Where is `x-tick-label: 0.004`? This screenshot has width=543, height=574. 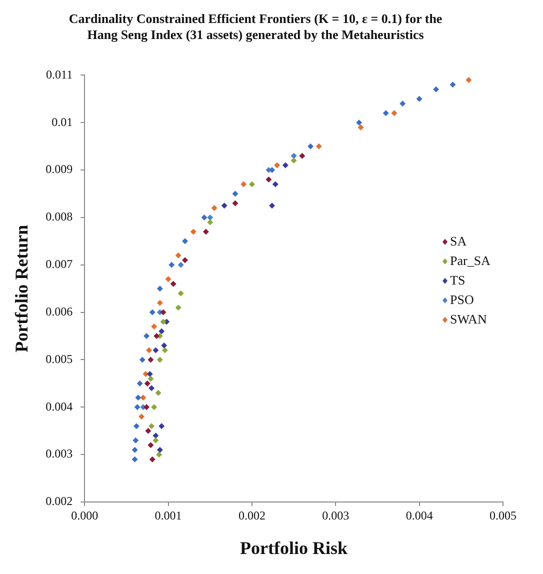
x-tick-label: 0.004 is located at coordinates (419, 515).